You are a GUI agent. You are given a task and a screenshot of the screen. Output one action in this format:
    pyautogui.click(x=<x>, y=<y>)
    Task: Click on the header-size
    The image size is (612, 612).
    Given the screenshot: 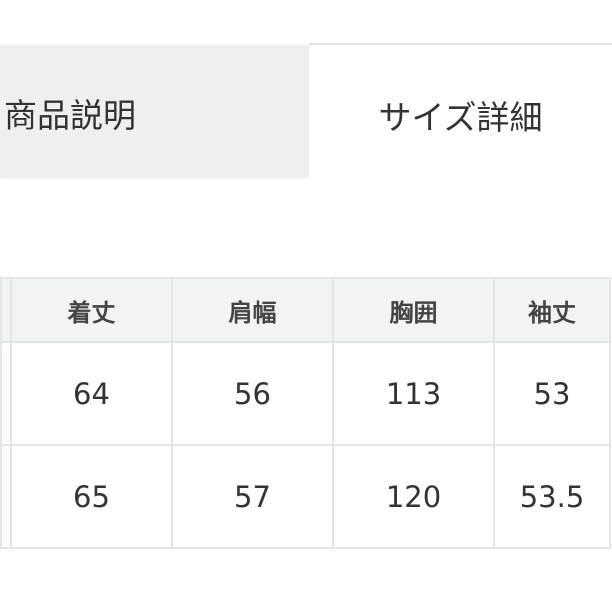 What is the action you would take?
    pyautogui.click(x=6, y=310)
    